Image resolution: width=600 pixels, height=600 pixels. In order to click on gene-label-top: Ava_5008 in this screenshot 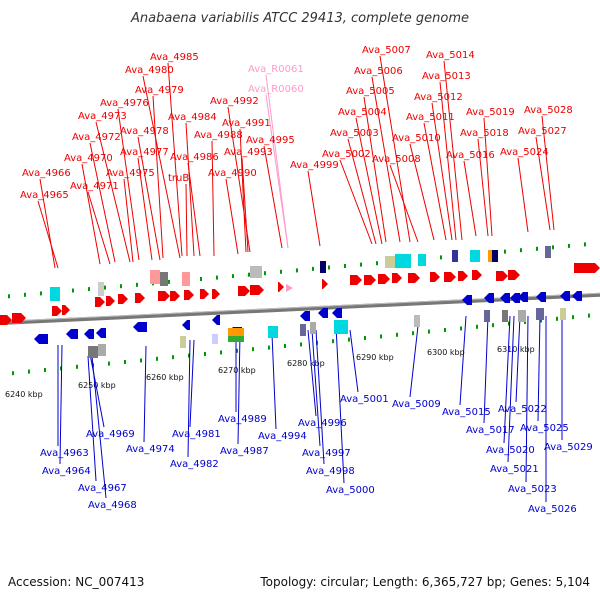, I will do `click(396, 159)`.